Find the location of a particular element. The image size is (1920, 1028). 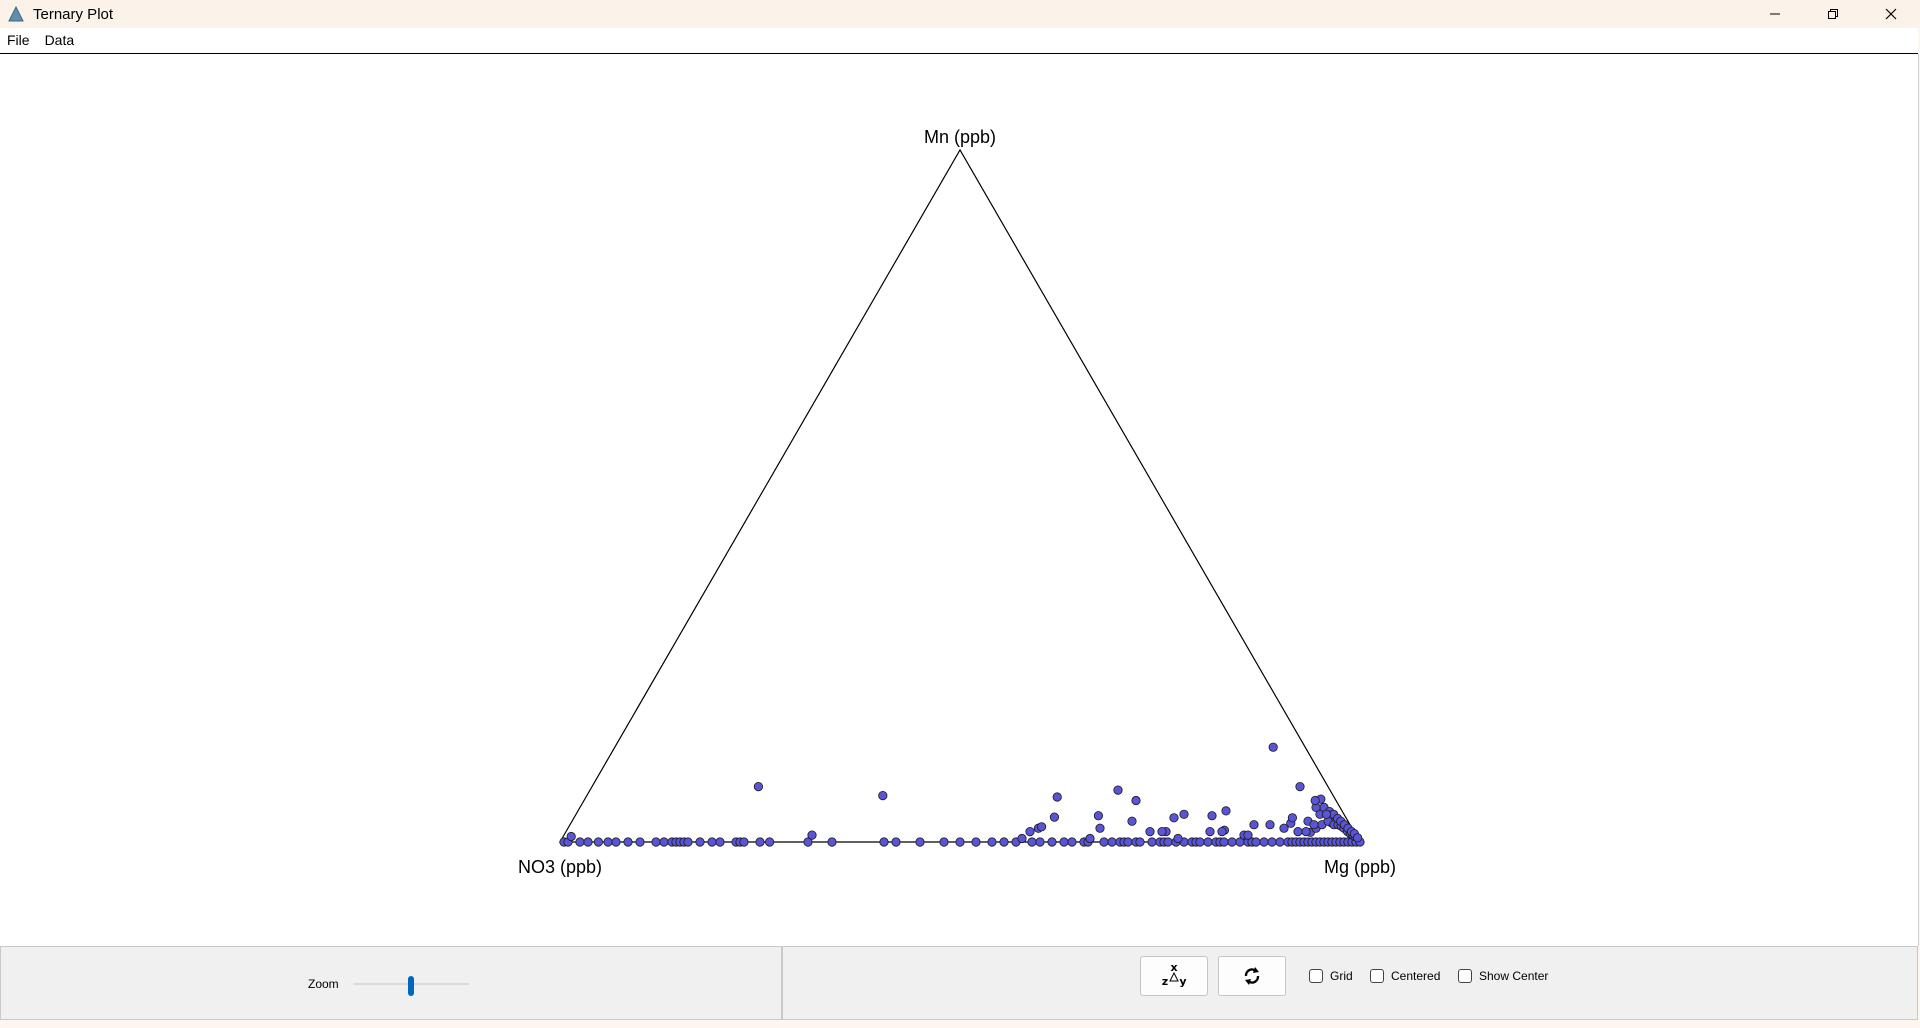

bottom-left-vertex-label: NO3 (ppb) is located at coordinates (560, 867).